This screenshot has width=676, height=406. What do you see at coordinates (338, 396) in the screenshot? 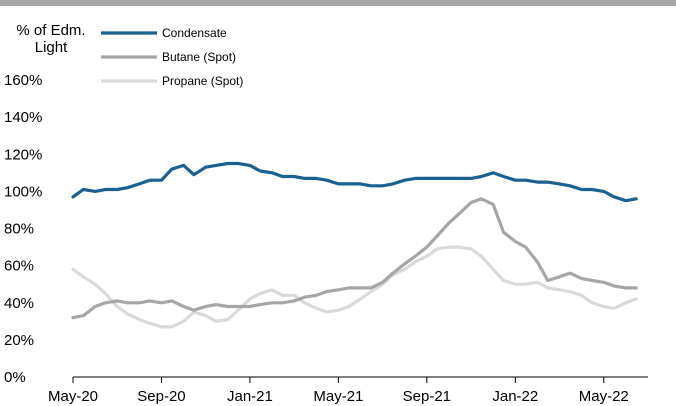
I see `x-tick-label: May-21` at bounding box center [338, 396].